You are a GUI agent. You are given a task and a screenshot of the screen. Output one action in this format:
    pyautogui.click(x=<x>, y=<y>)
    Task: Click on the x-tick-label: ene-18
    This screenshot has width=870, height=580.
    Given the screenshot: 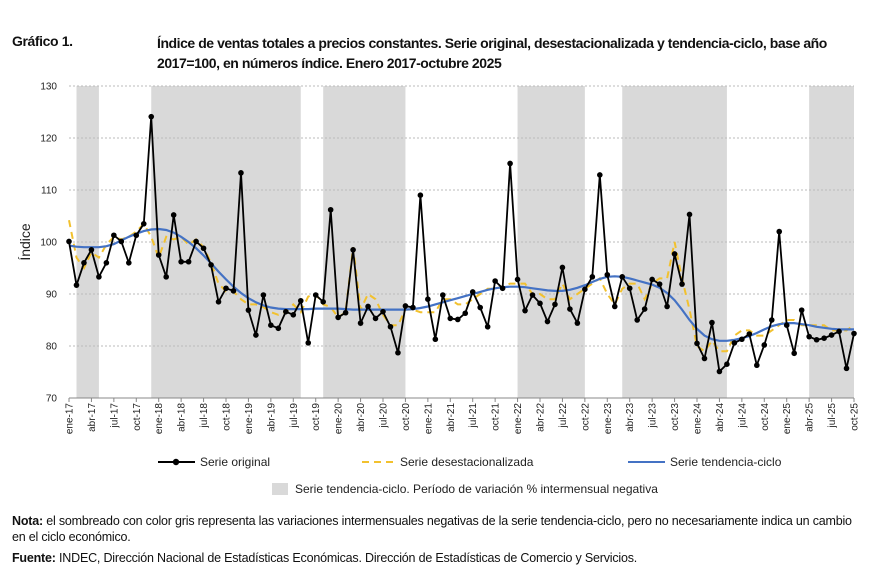 What is the action you would take?
    pyautogui.click(x=159, y=419)
    